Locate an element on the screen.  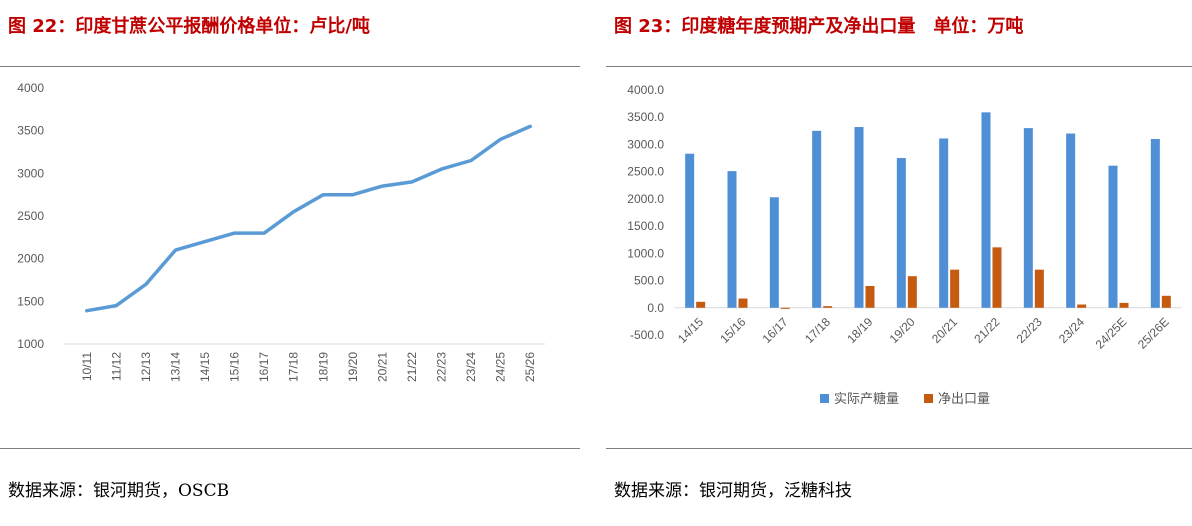
y-tick-label: 2000 is located at coordinates (30, 259).